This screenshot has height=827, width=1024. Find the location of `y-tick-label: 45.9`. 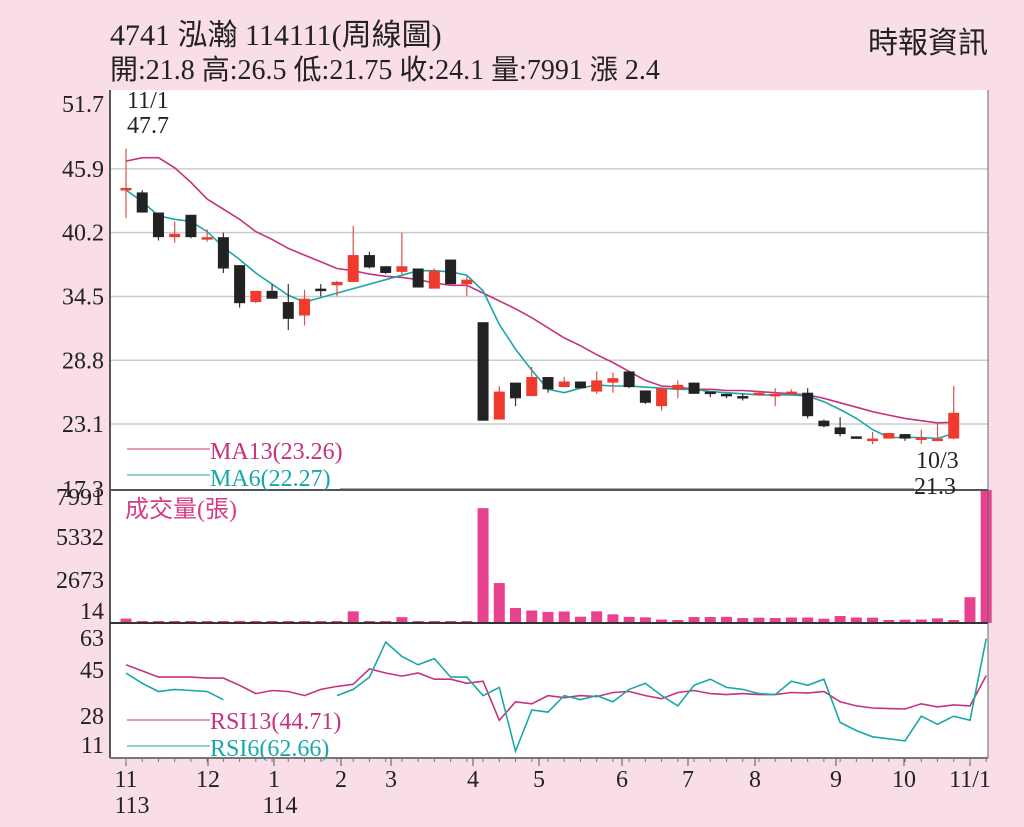

y-tick-label: 45.9 is located at coordinates (83, 170).